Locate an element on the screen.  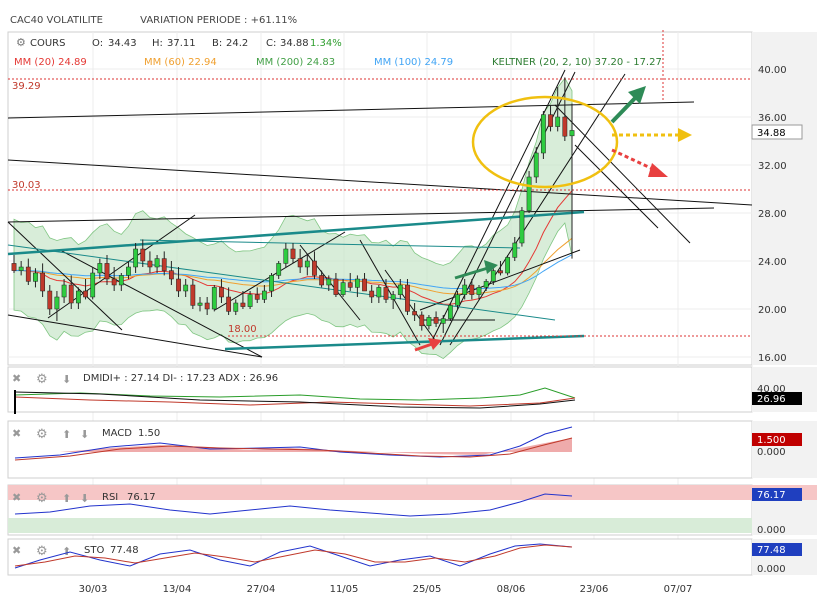
indicator-label: MM (100) 24.79 is located at coordinates (413, 62).